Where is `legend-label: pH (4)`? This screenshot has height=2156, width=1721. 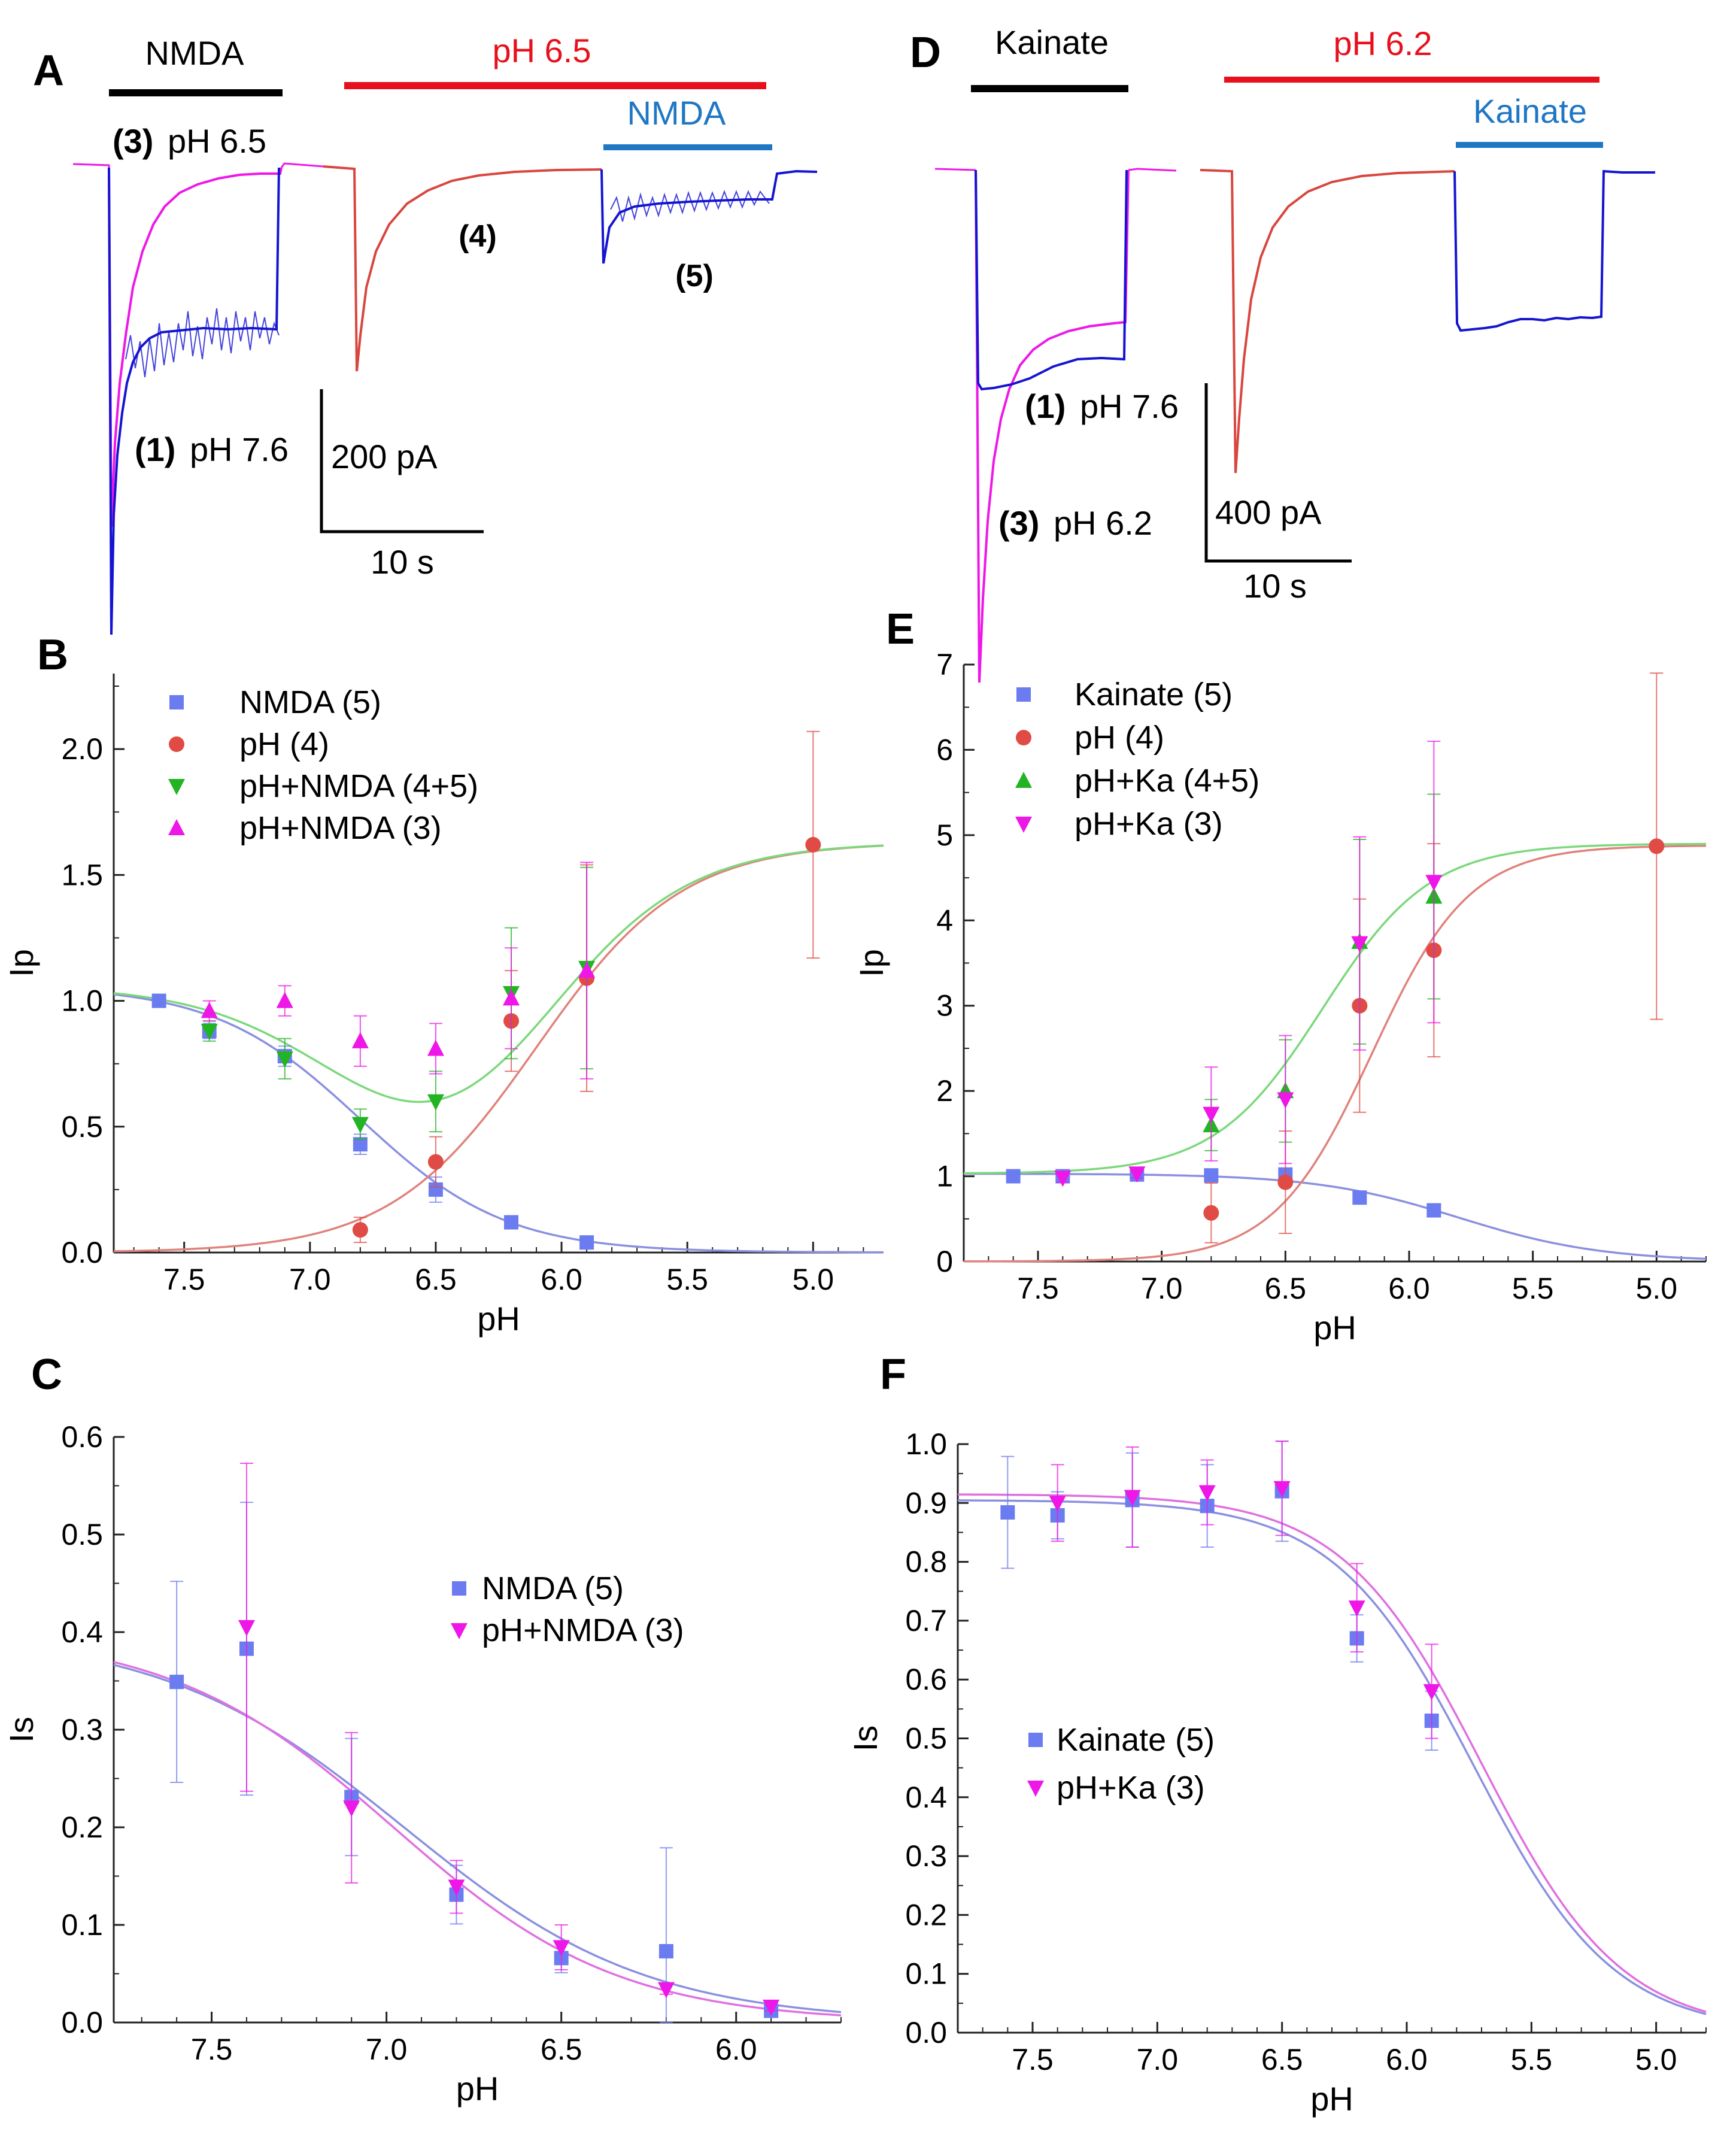
legend-label: pH (4) is located at coordinates (1119, 738).